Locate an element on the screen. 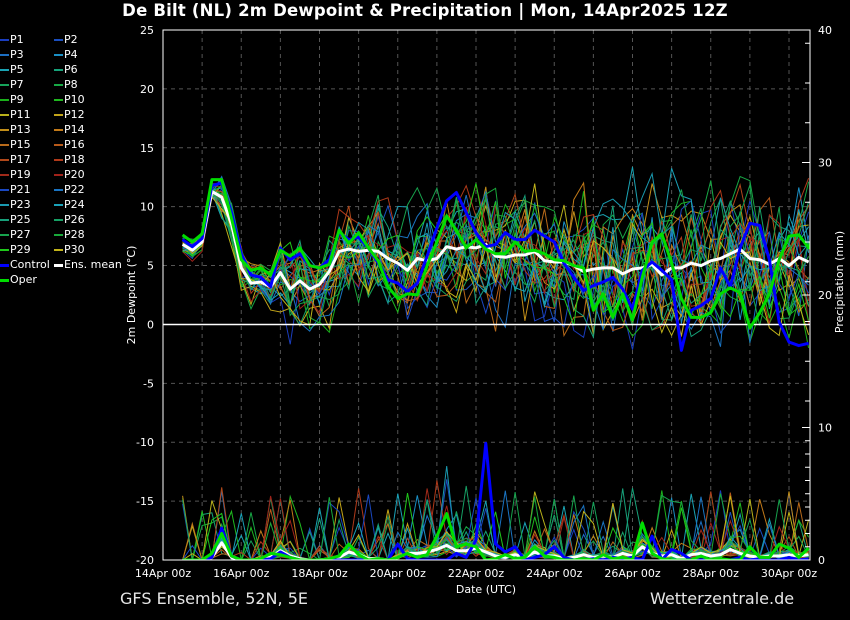 This screenshot has width=850, height=620. legend-item-p18: P18 is located at coordinates (69, 159).